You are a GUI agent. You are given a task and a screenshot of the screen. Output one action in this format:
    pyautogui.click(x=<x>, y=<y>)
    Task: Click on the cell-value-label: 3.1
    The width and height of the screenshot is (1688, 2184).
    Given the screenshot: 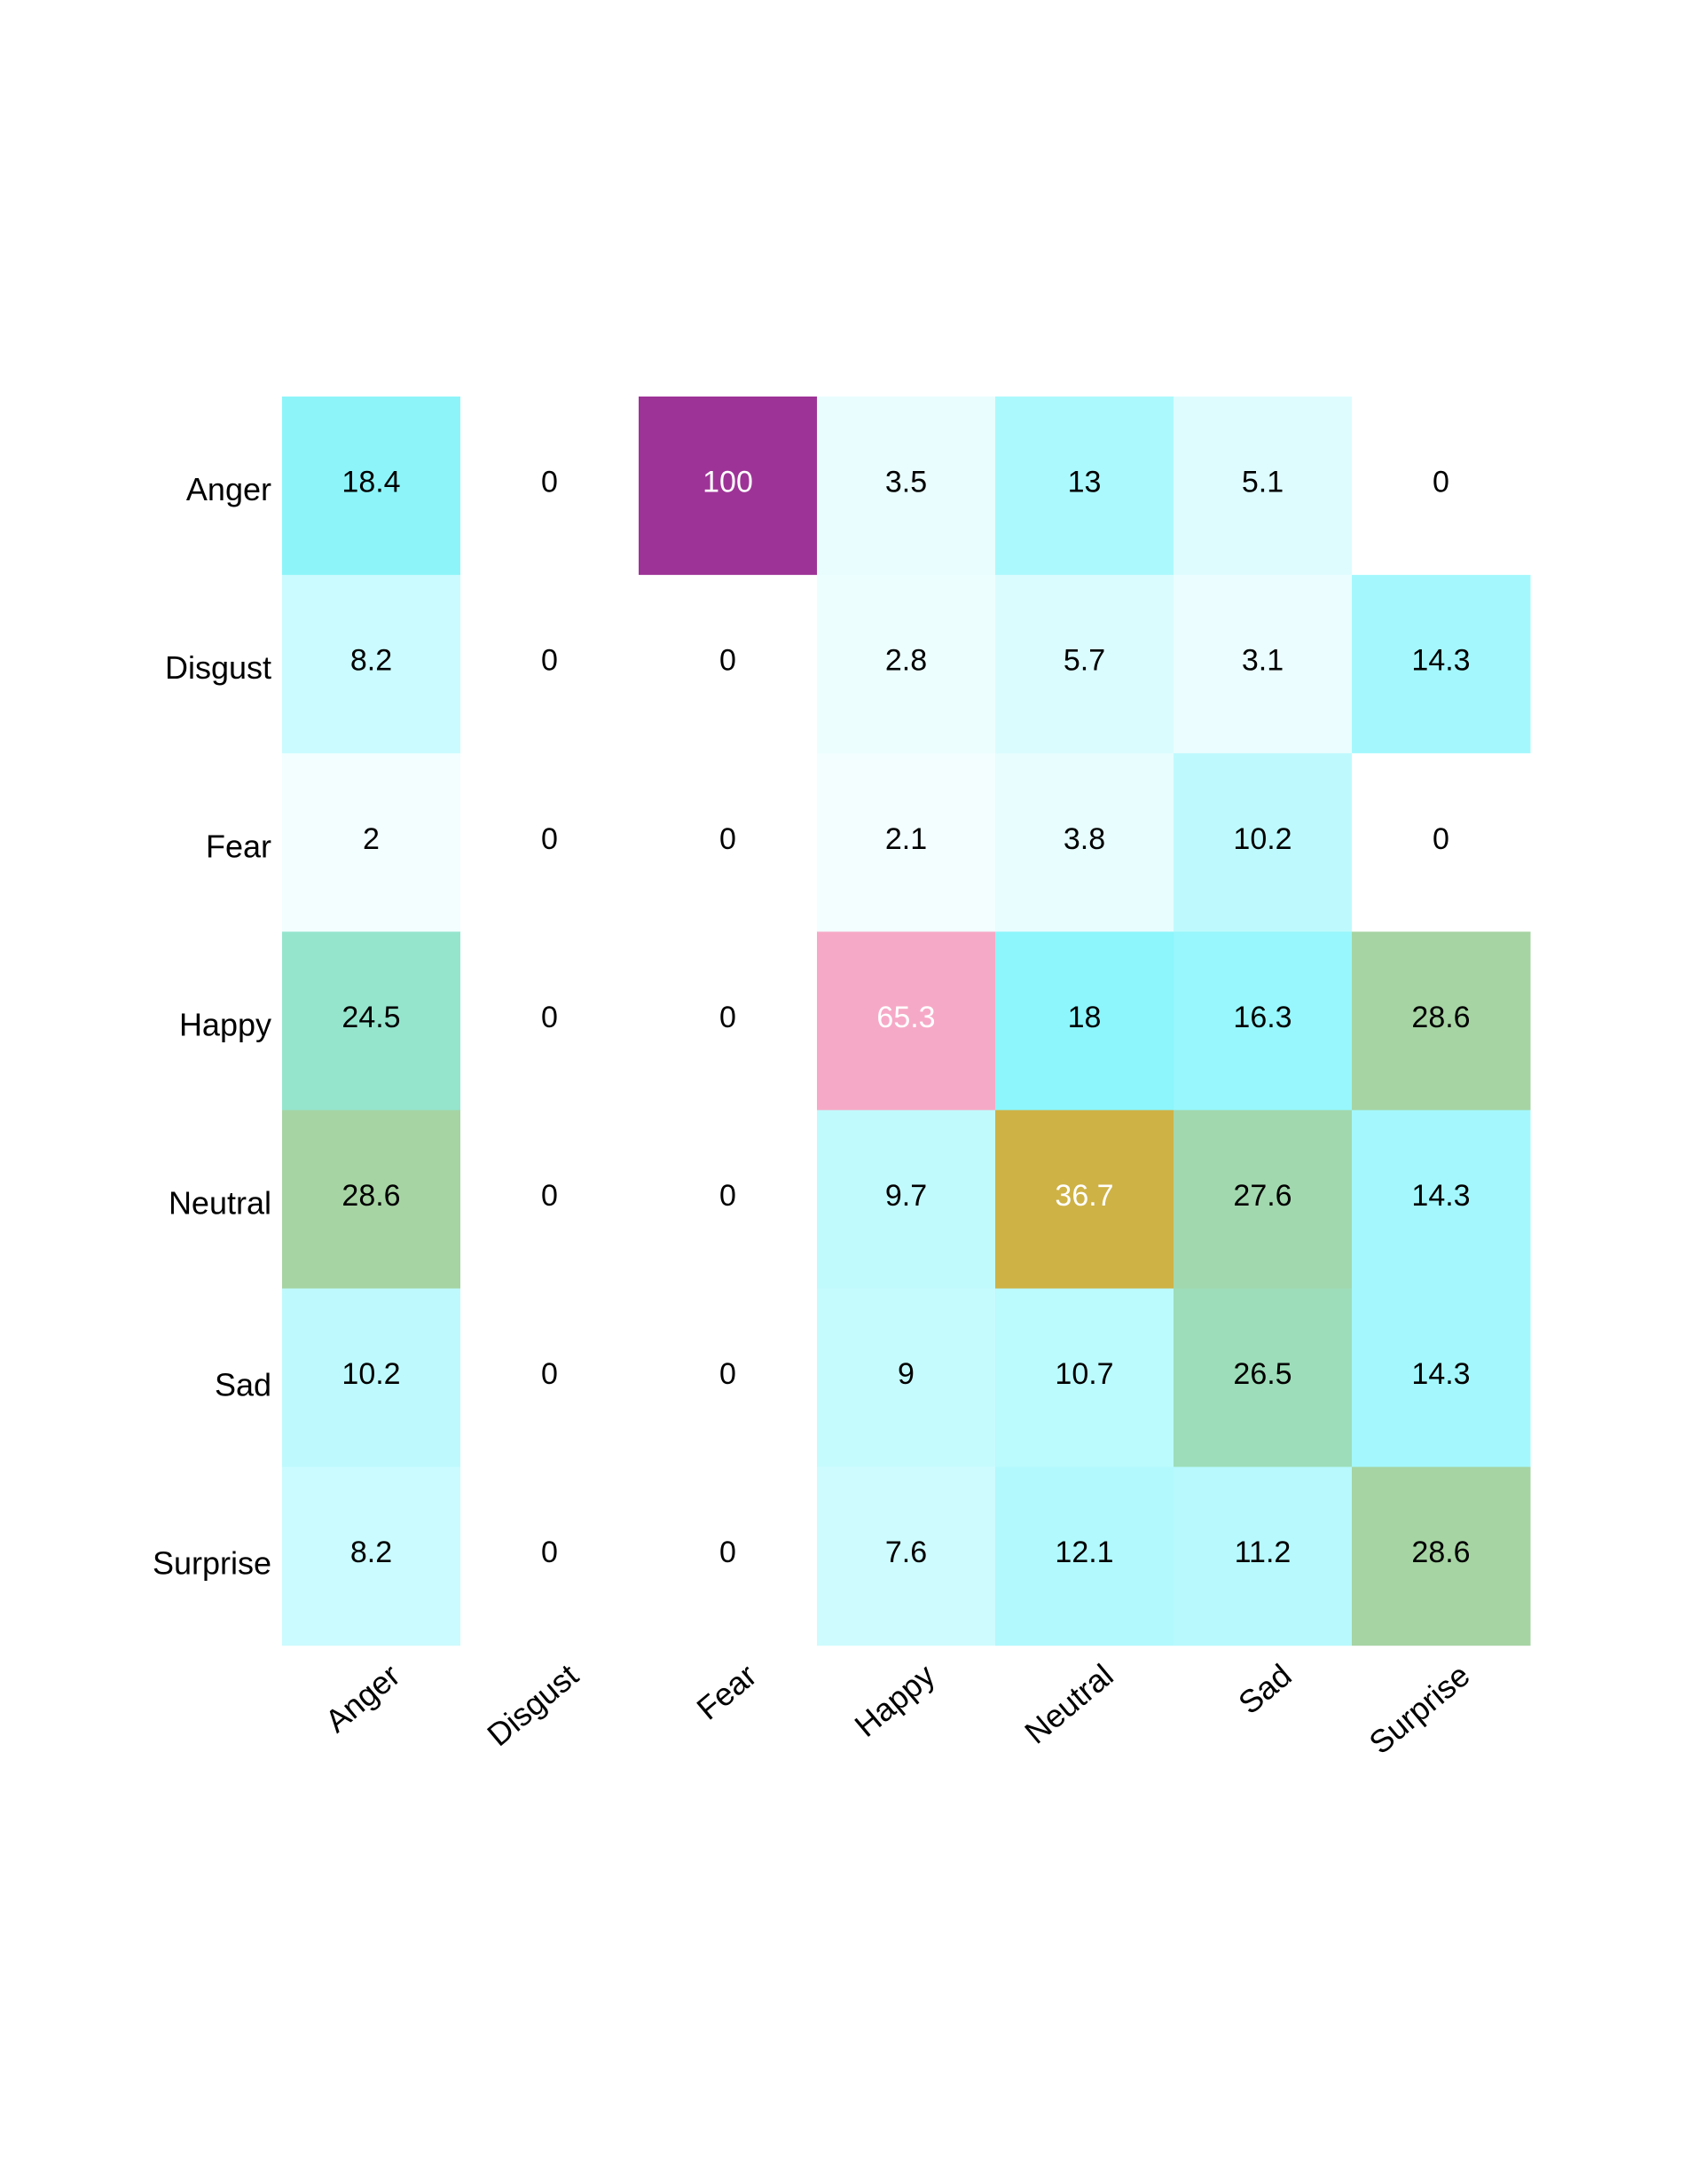 What is the action you would take?
    pyautogui.click(x=1263, y=661)
    